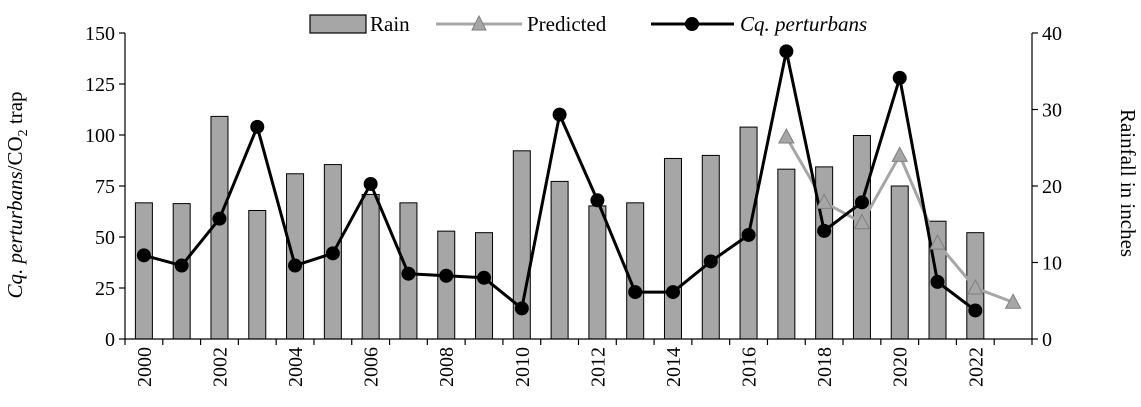  I want to click on perturbans-marker-2004, so click(295, 265).